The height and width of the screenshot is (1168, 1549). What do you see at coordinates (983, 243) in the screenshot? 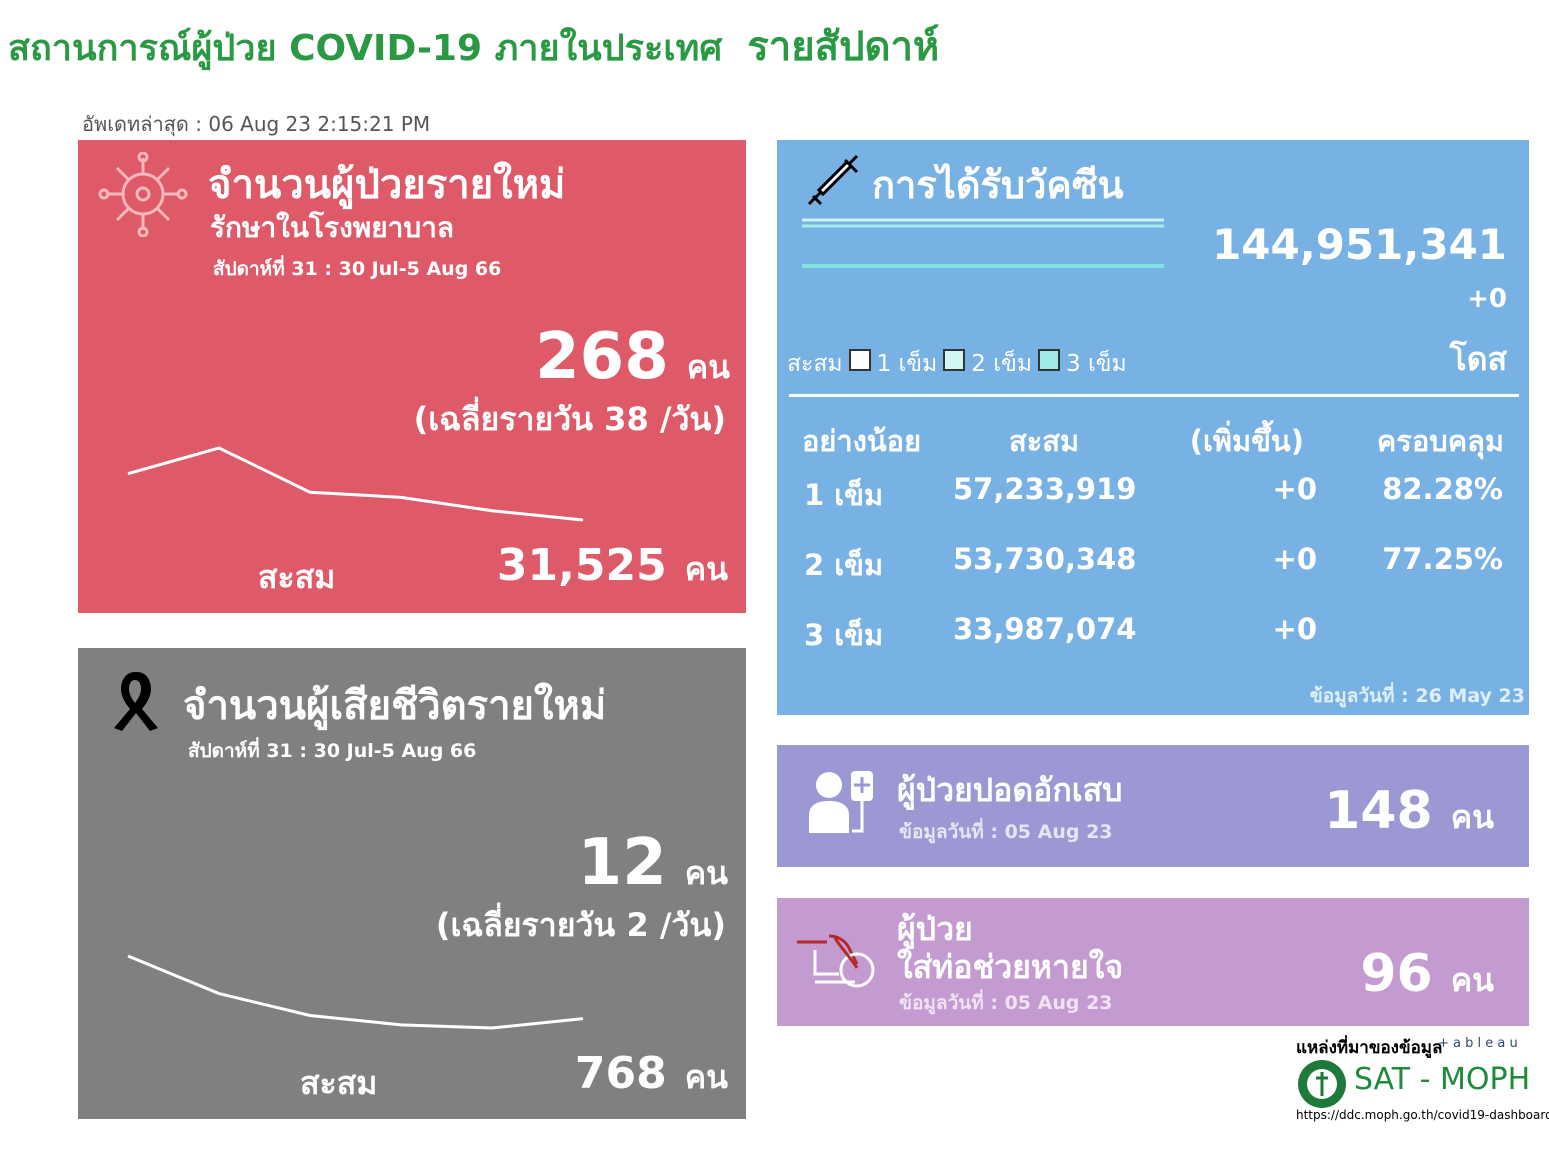
I see `divider` at bounding box center [983, 243].